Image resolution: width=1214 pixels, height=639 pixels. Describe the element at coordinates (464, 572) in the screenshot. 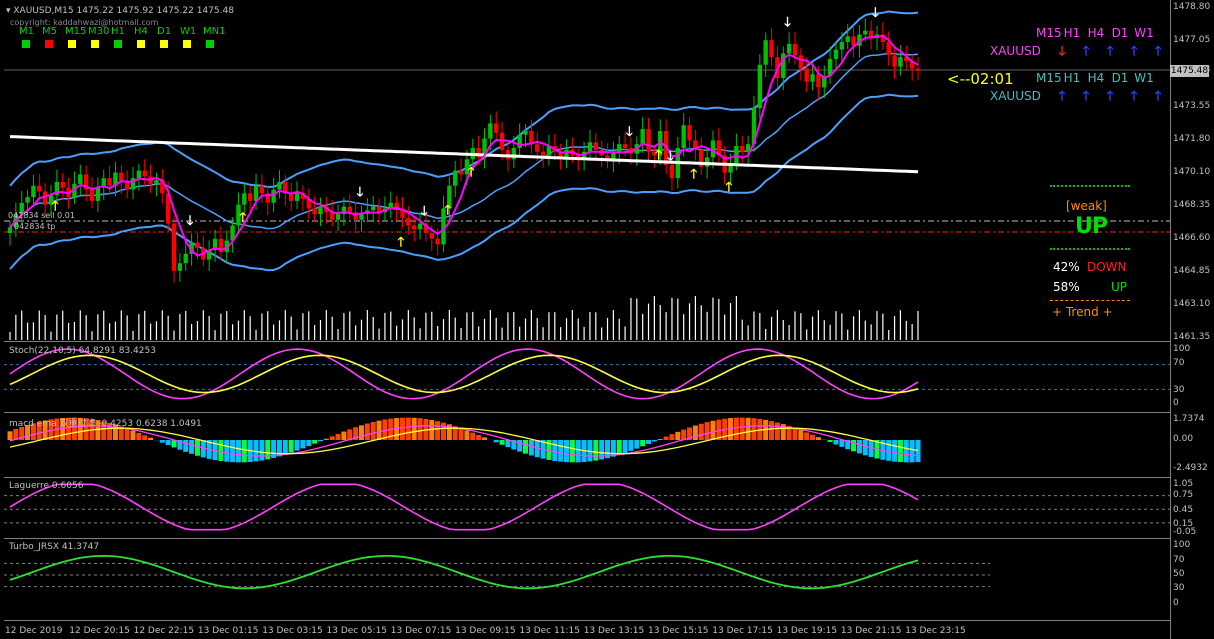

I see `turbo-signal-line` at that location.